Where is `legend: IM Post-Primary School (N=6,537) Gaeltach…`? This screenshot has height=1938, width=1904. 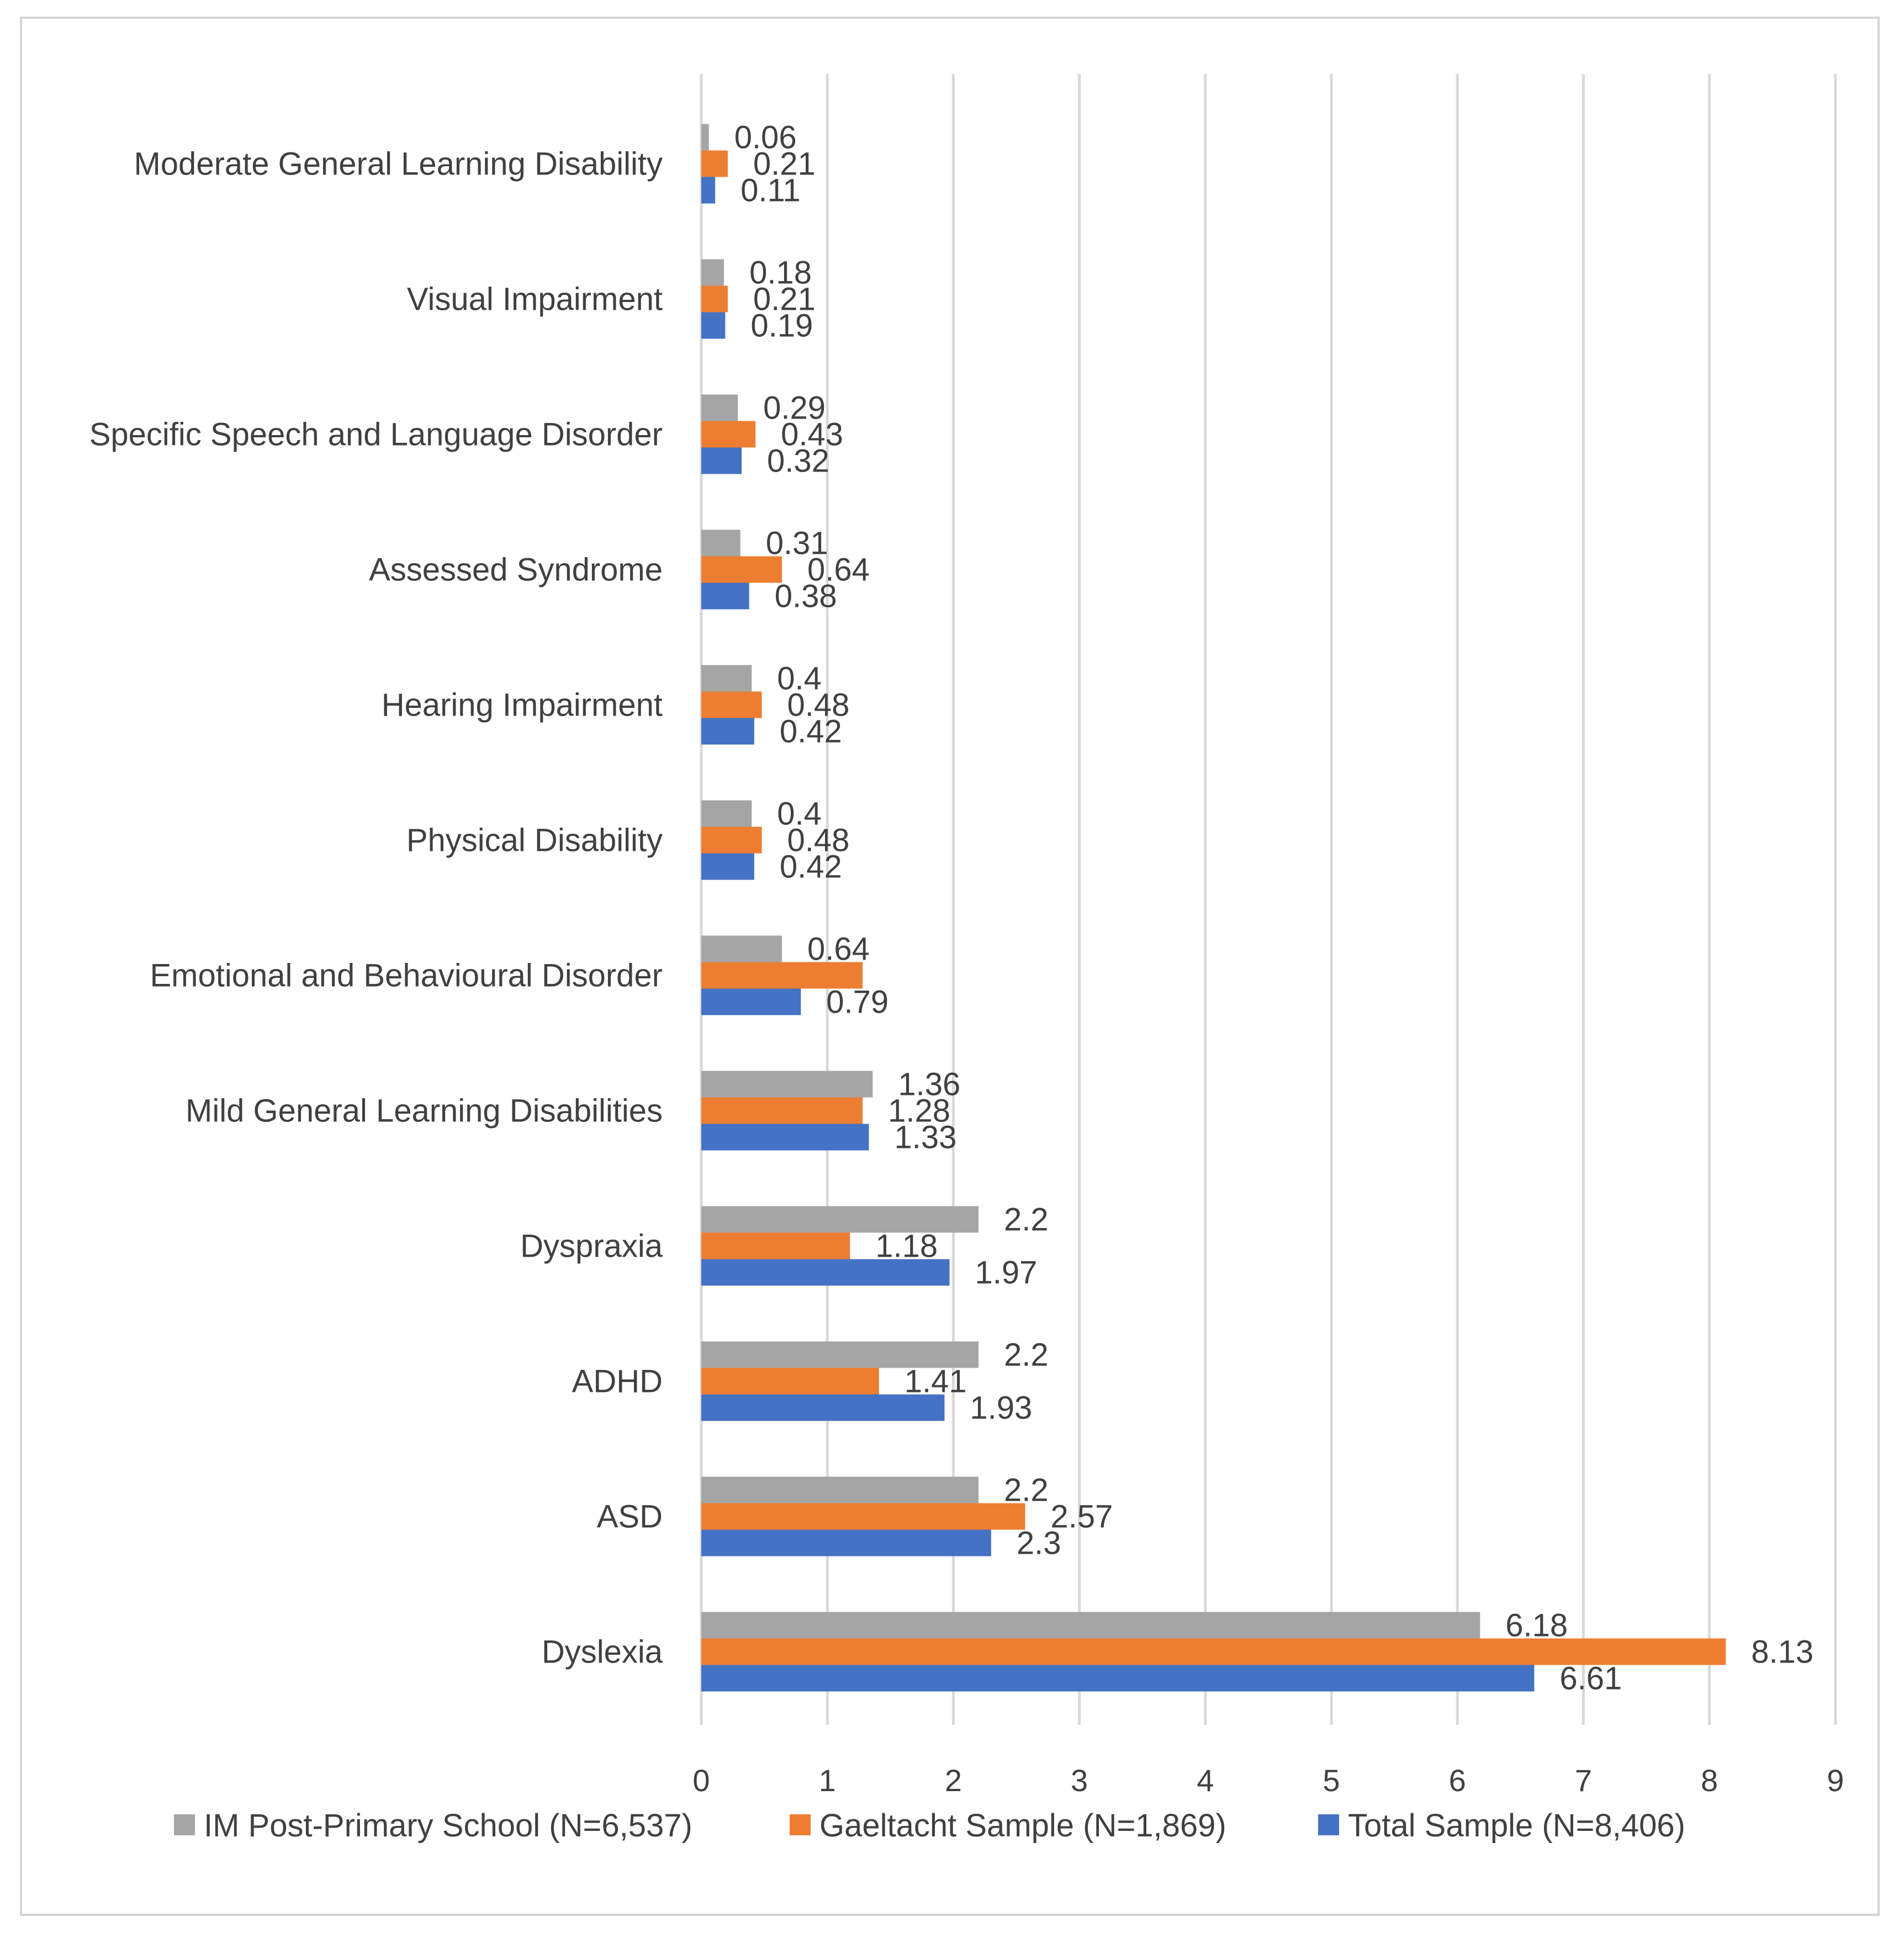
legend: IM Post-Primary School (N=6,537) Gaeltach… is located at coordinates (929, 1826).